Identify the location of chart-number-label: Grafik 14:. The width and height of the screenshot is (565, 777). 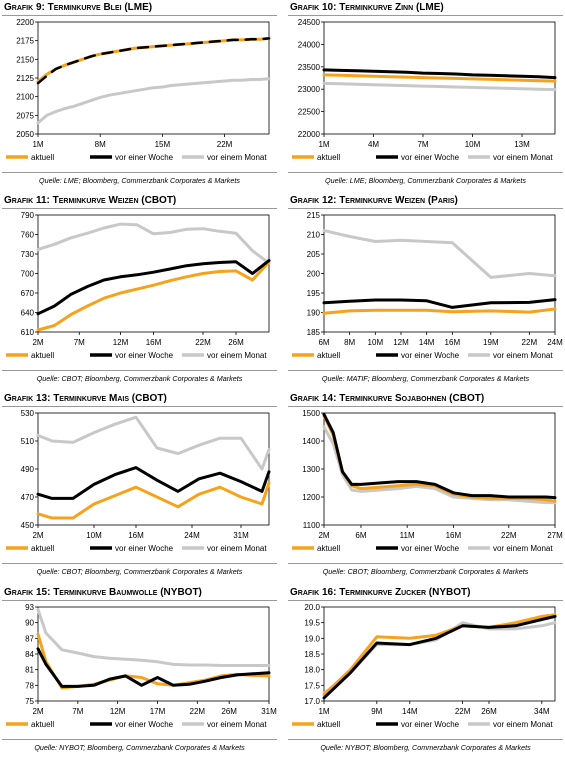
(315, 398).